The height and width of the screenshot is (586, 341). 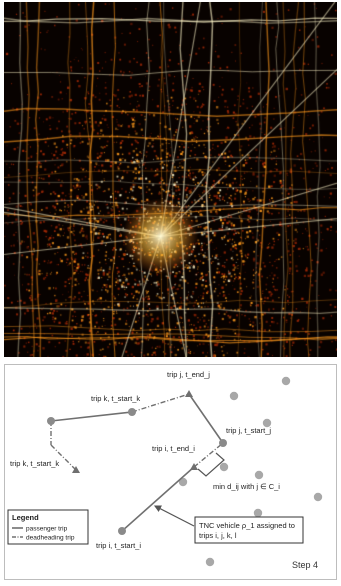 I want to click on trip-k-mid-node, so click(x=51, y=421).